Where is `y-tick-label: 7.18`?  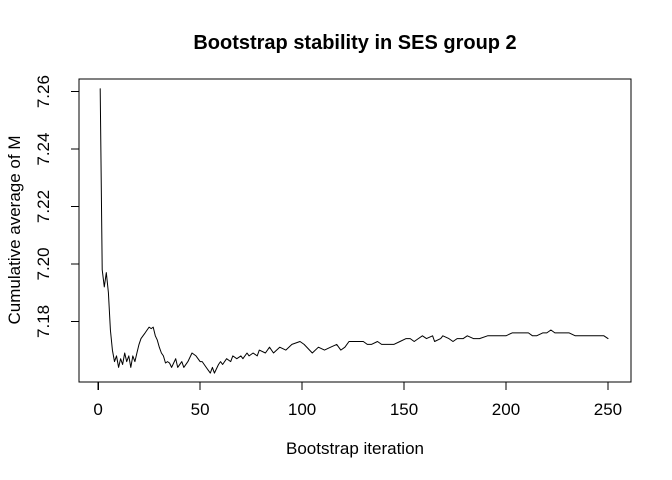 y-tick-label: 7.18 is located at coordinates (43, 321).